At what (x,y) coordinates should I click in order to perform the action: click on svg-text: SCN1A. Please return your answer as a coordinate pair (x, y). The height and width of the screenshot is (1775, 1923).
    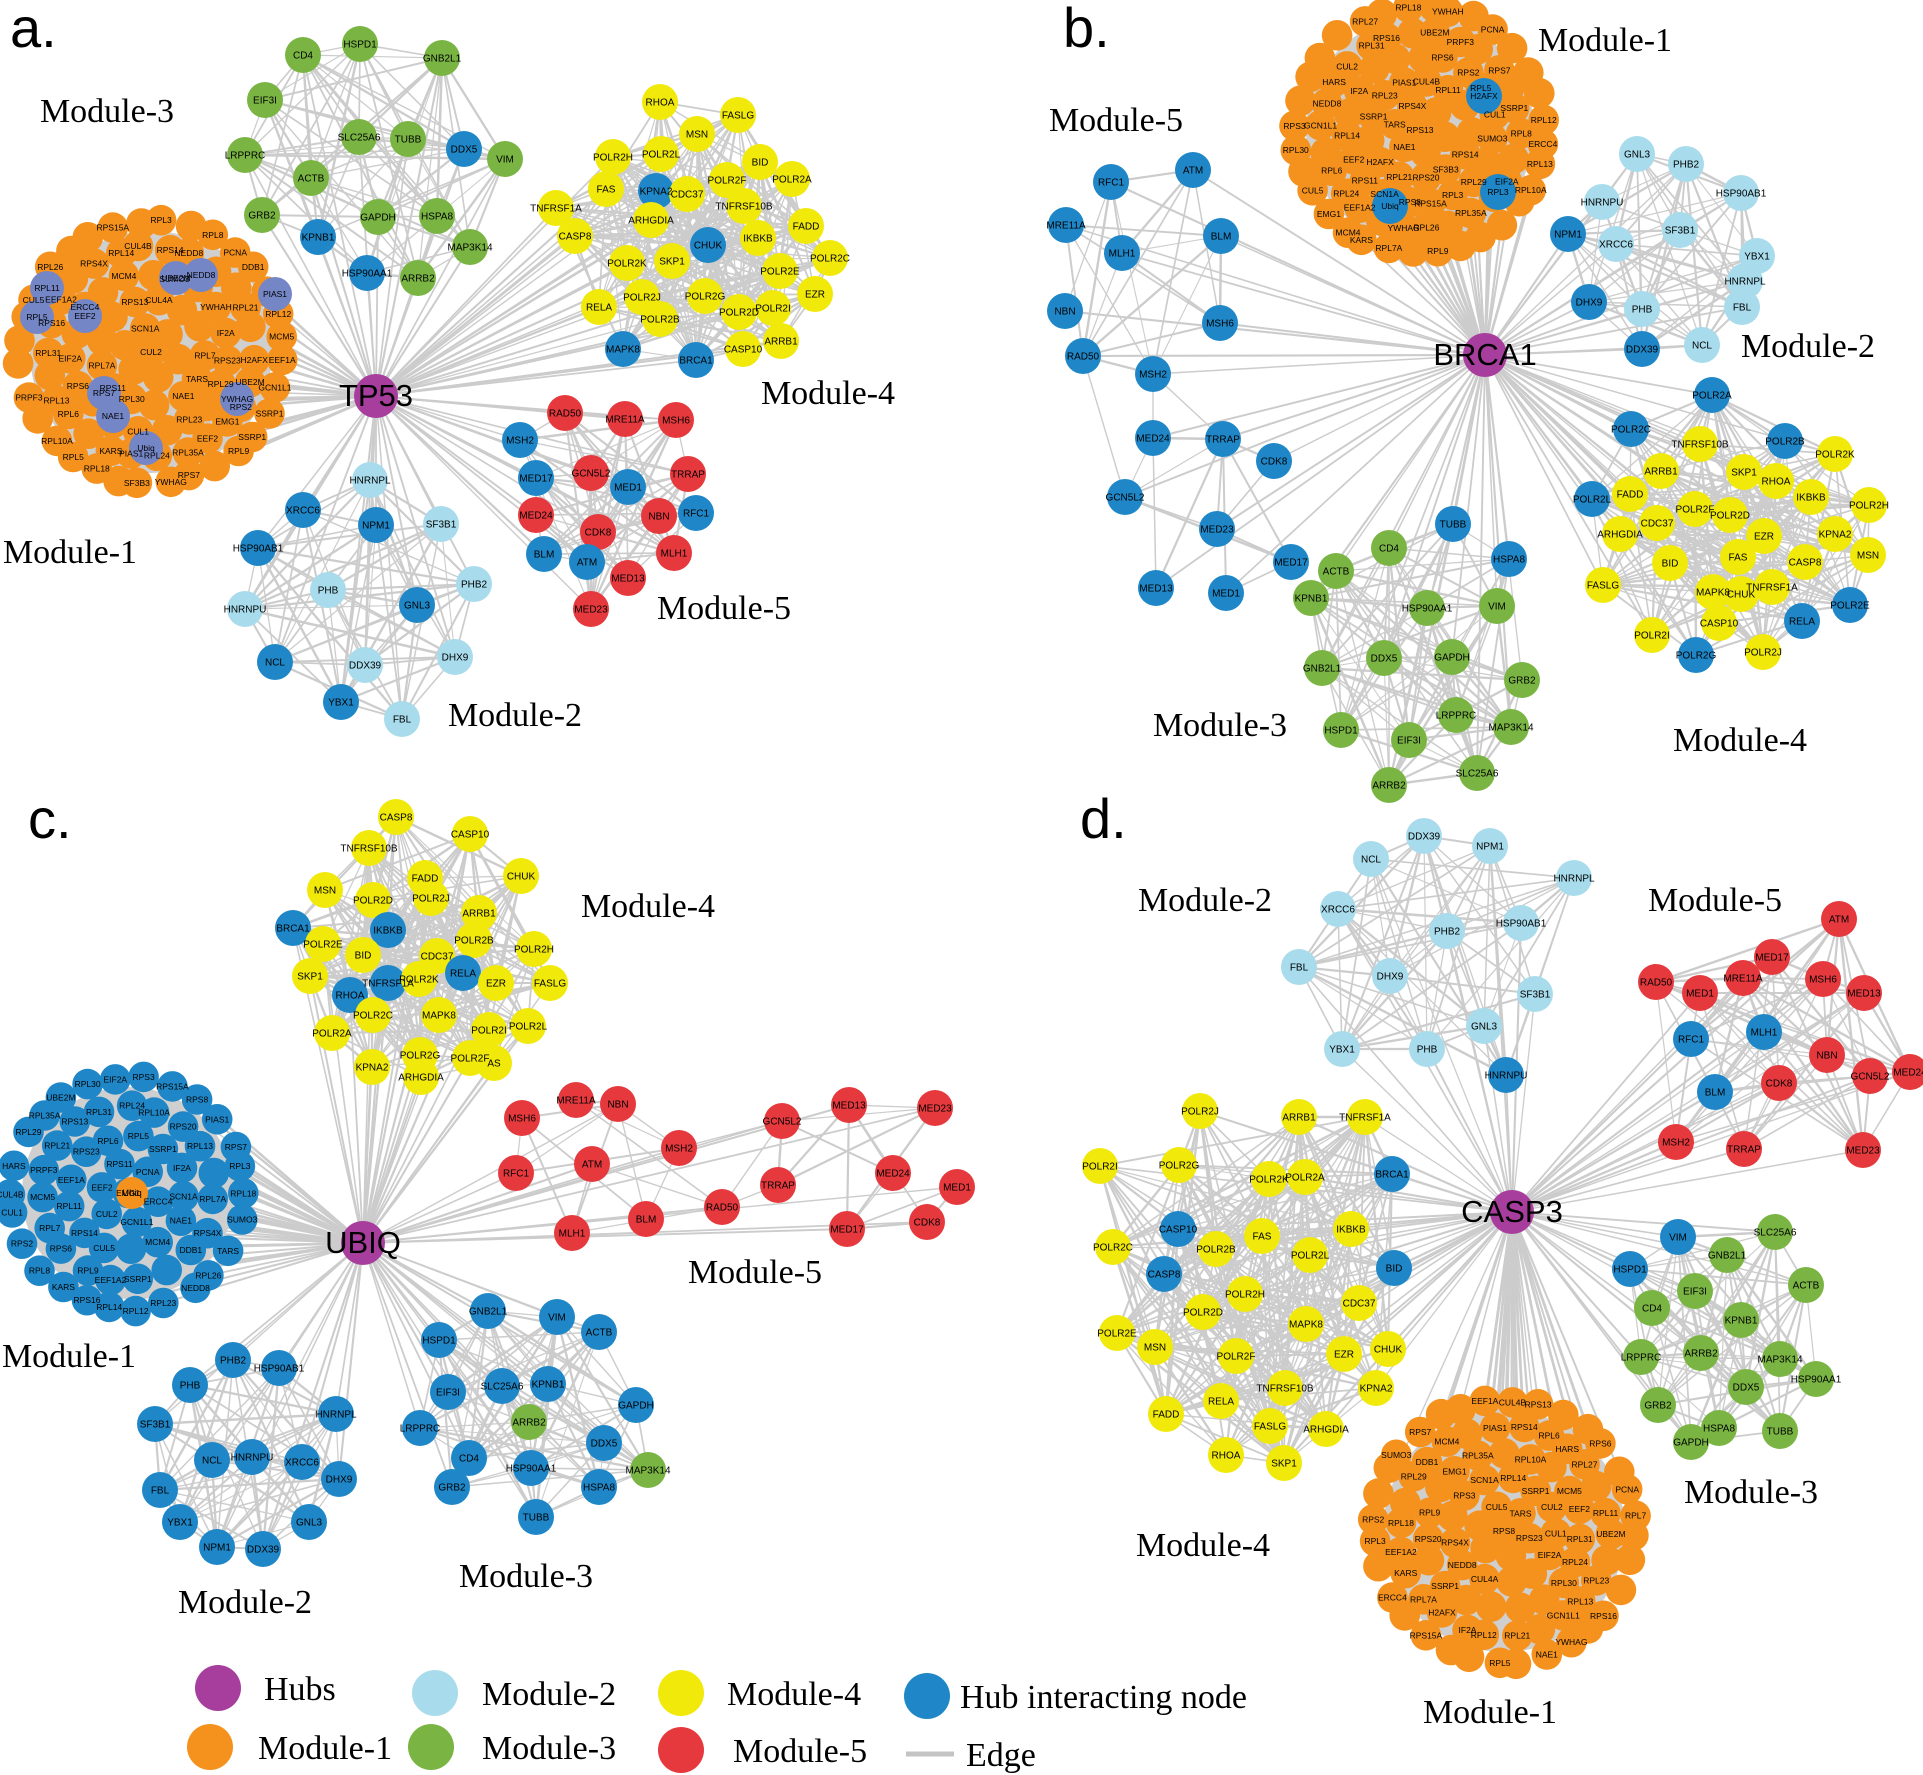
    Looking at the image, I should click on (1384, 194).